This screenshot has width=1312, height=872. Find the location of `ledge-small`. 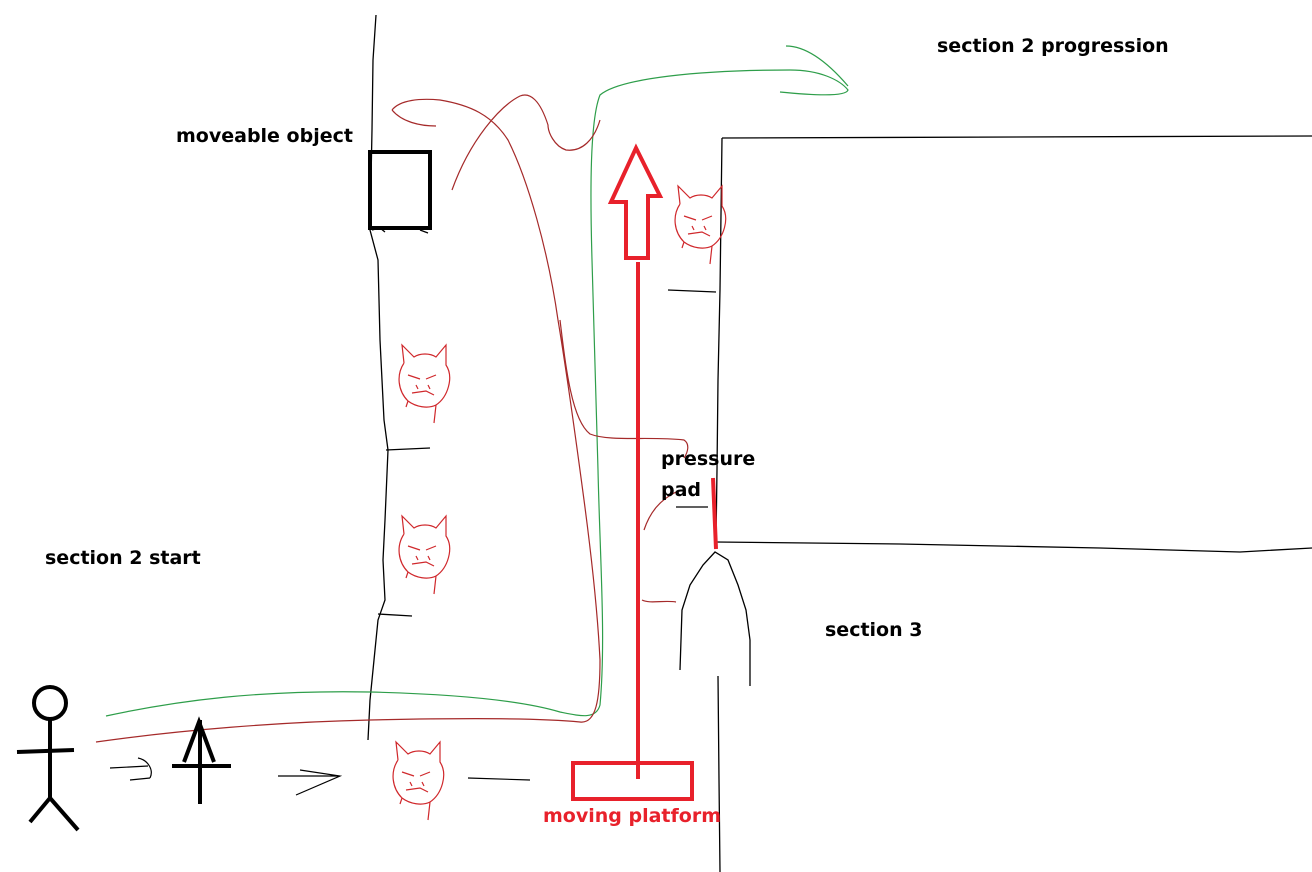

ledge-small is located at coordinates (692, 291).